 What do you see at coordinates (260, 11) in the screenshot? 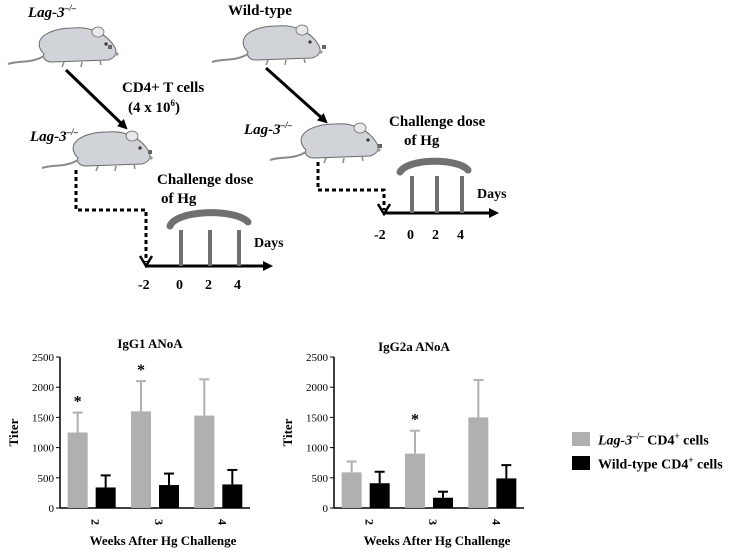
I see `donor-label-right: Wild-type` at bounding box center [260, 11].